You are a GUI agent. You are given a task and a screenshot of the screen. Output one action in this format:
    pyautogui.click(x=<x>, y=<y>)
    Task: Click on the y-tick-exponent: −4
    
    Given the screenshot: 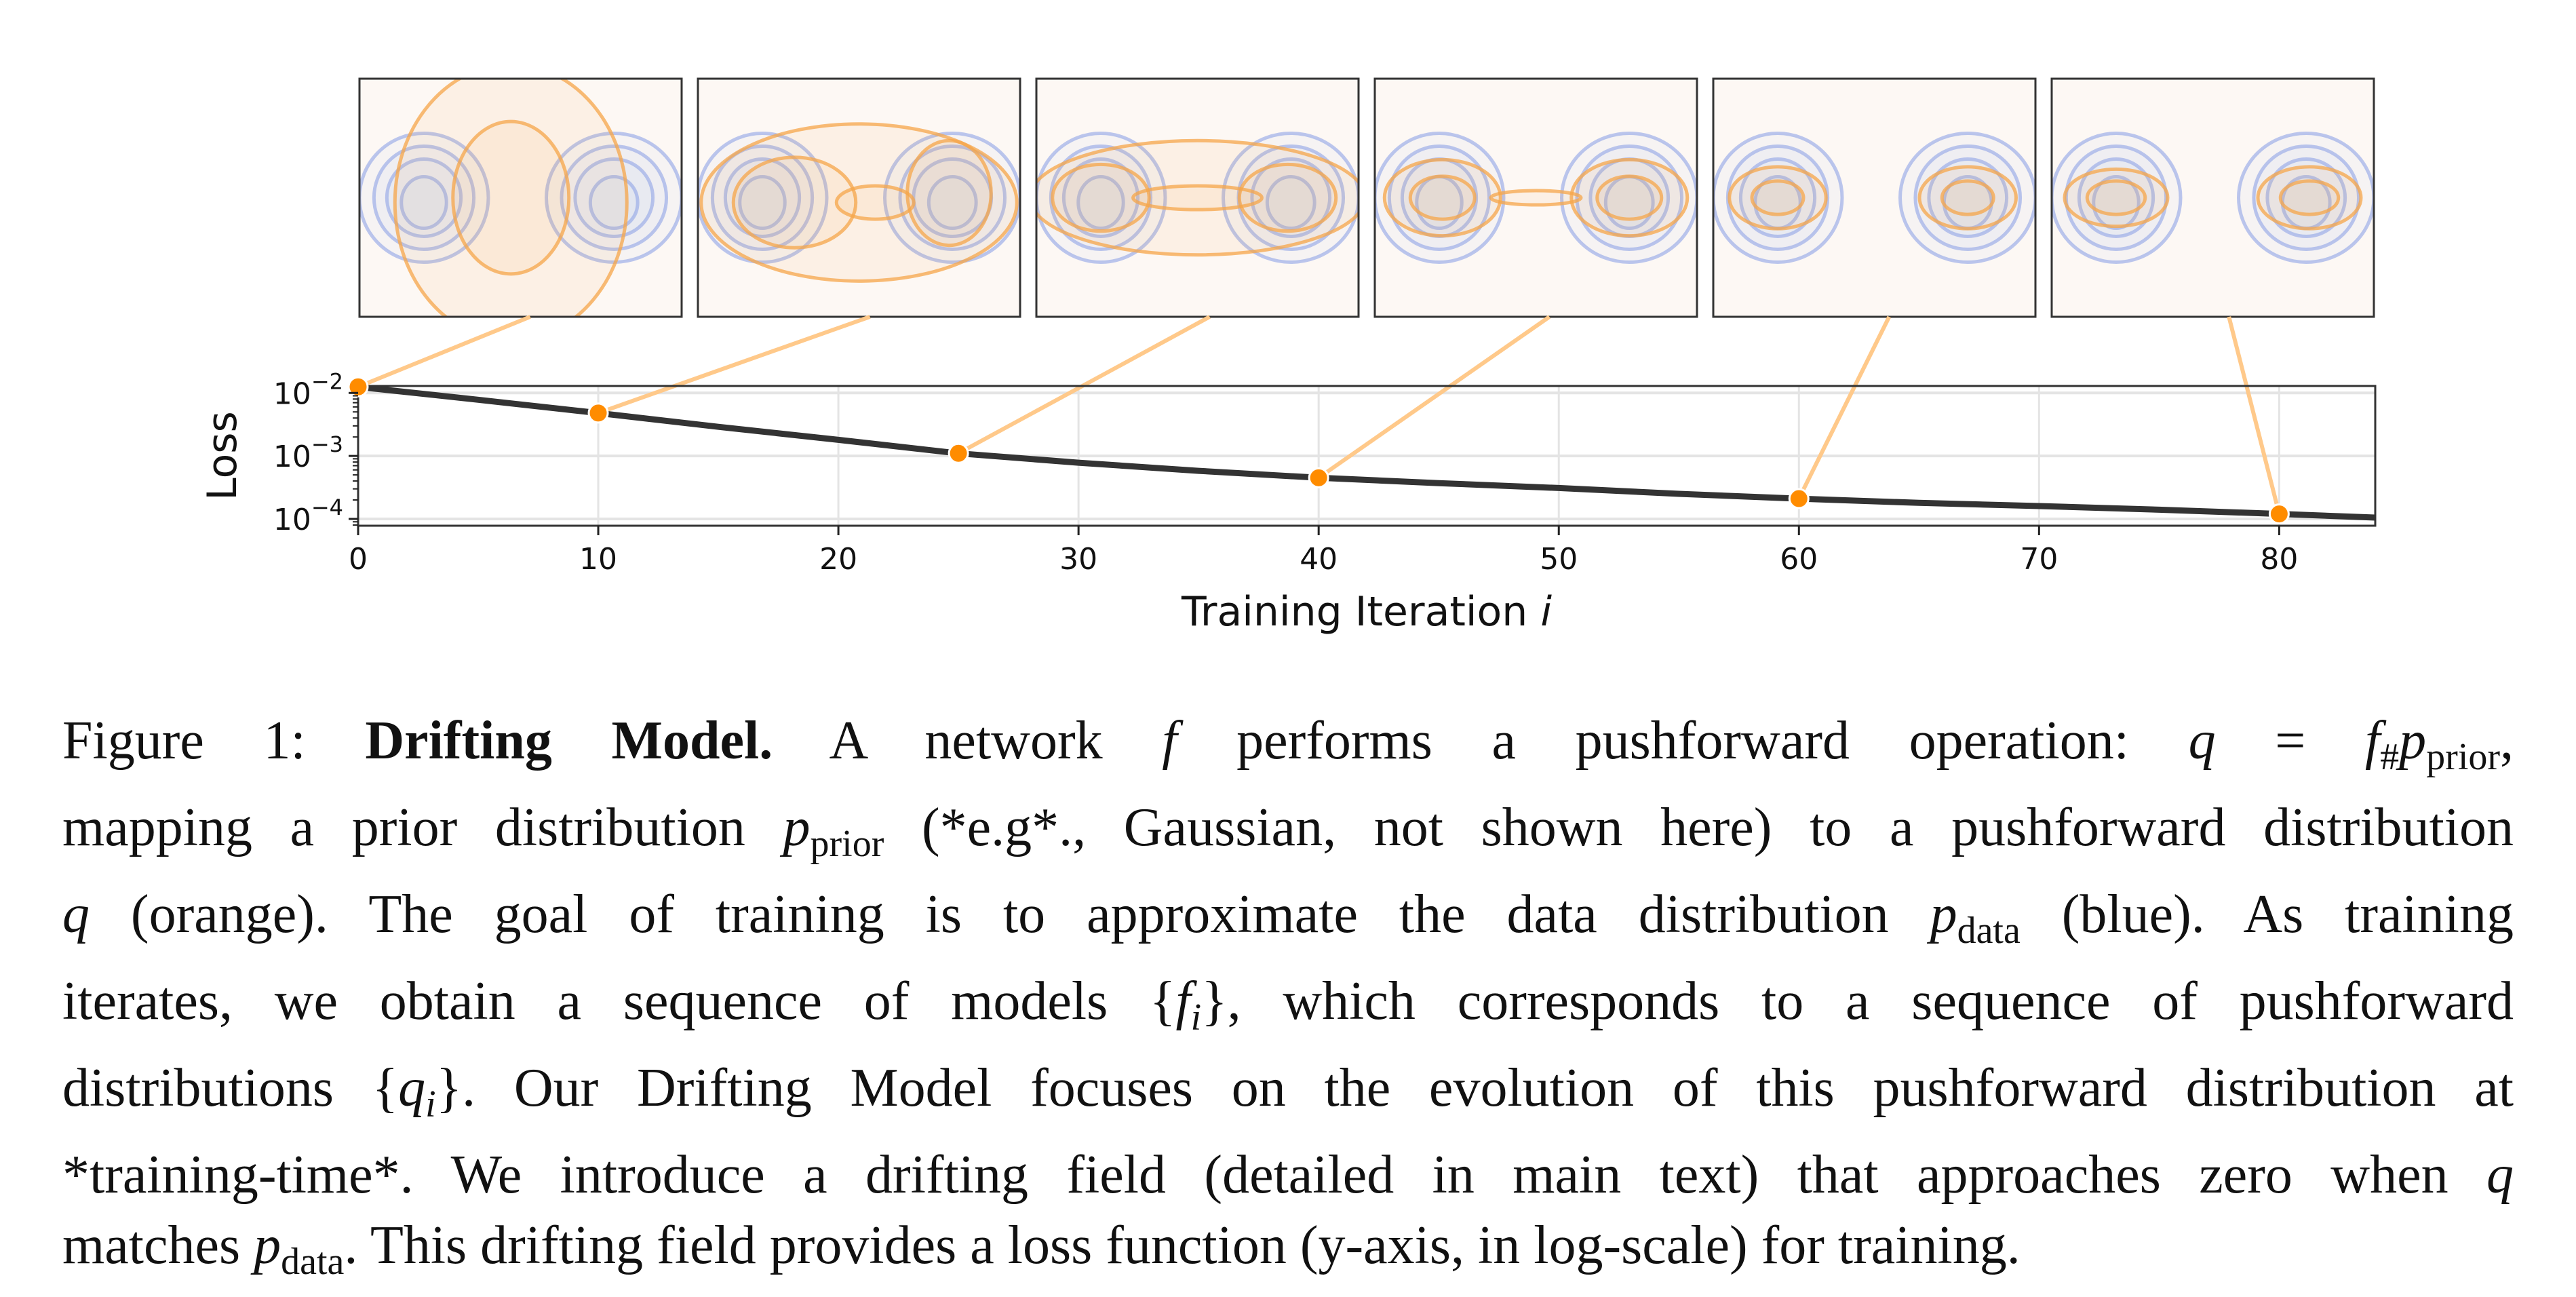 What is the action you would take?
    pyautogui.click(x=327, y=507)
    